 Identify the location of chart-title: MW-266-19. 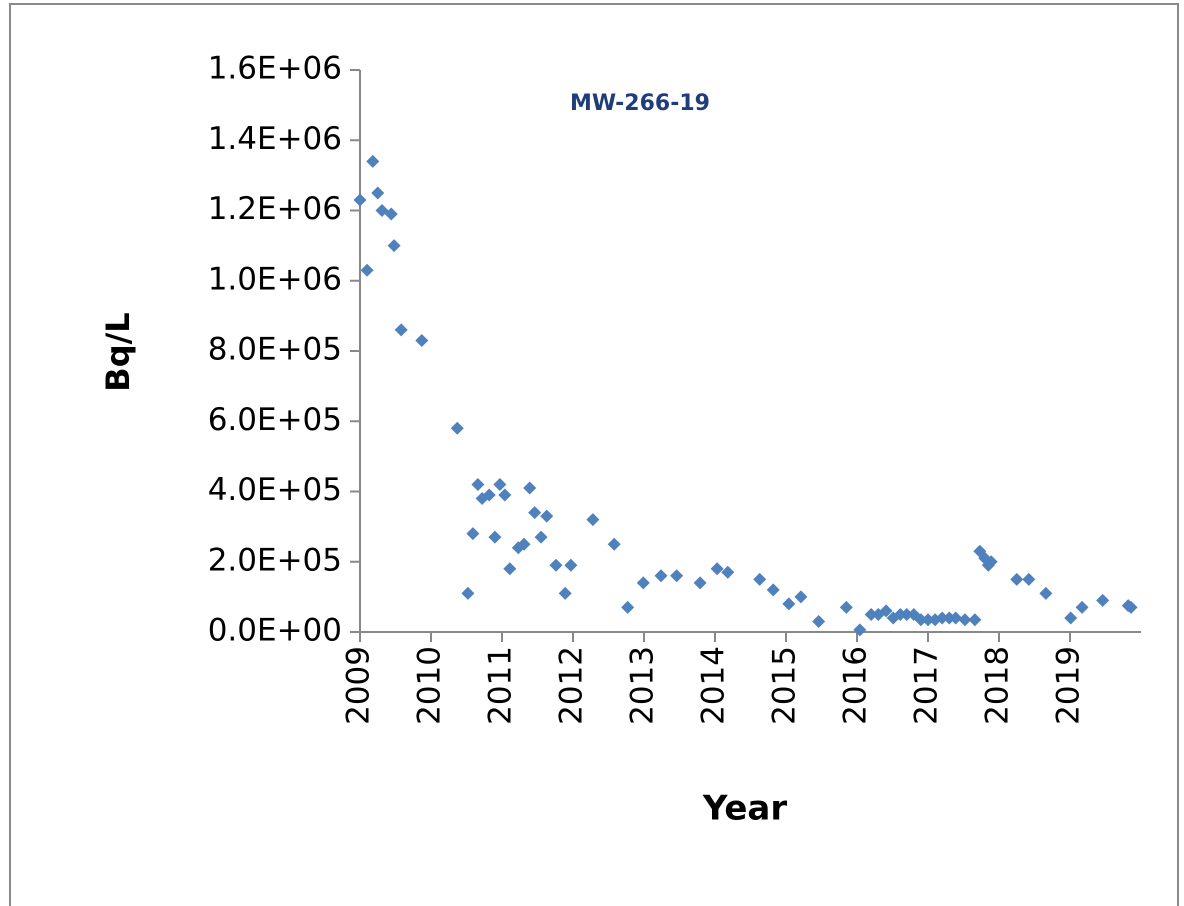
(640, 103).